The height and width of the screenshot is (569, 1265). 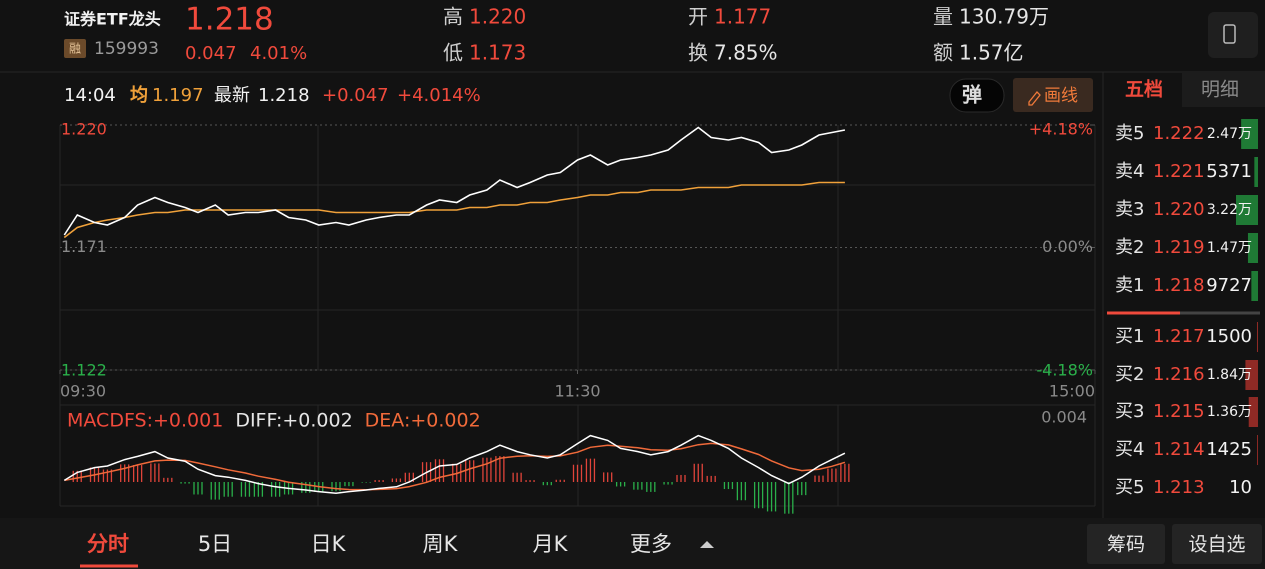 What do you see at coordinates (1229, 248) in the screenshot?
I see `level-volume: 1.47万` at bounding box center [1229, 248].